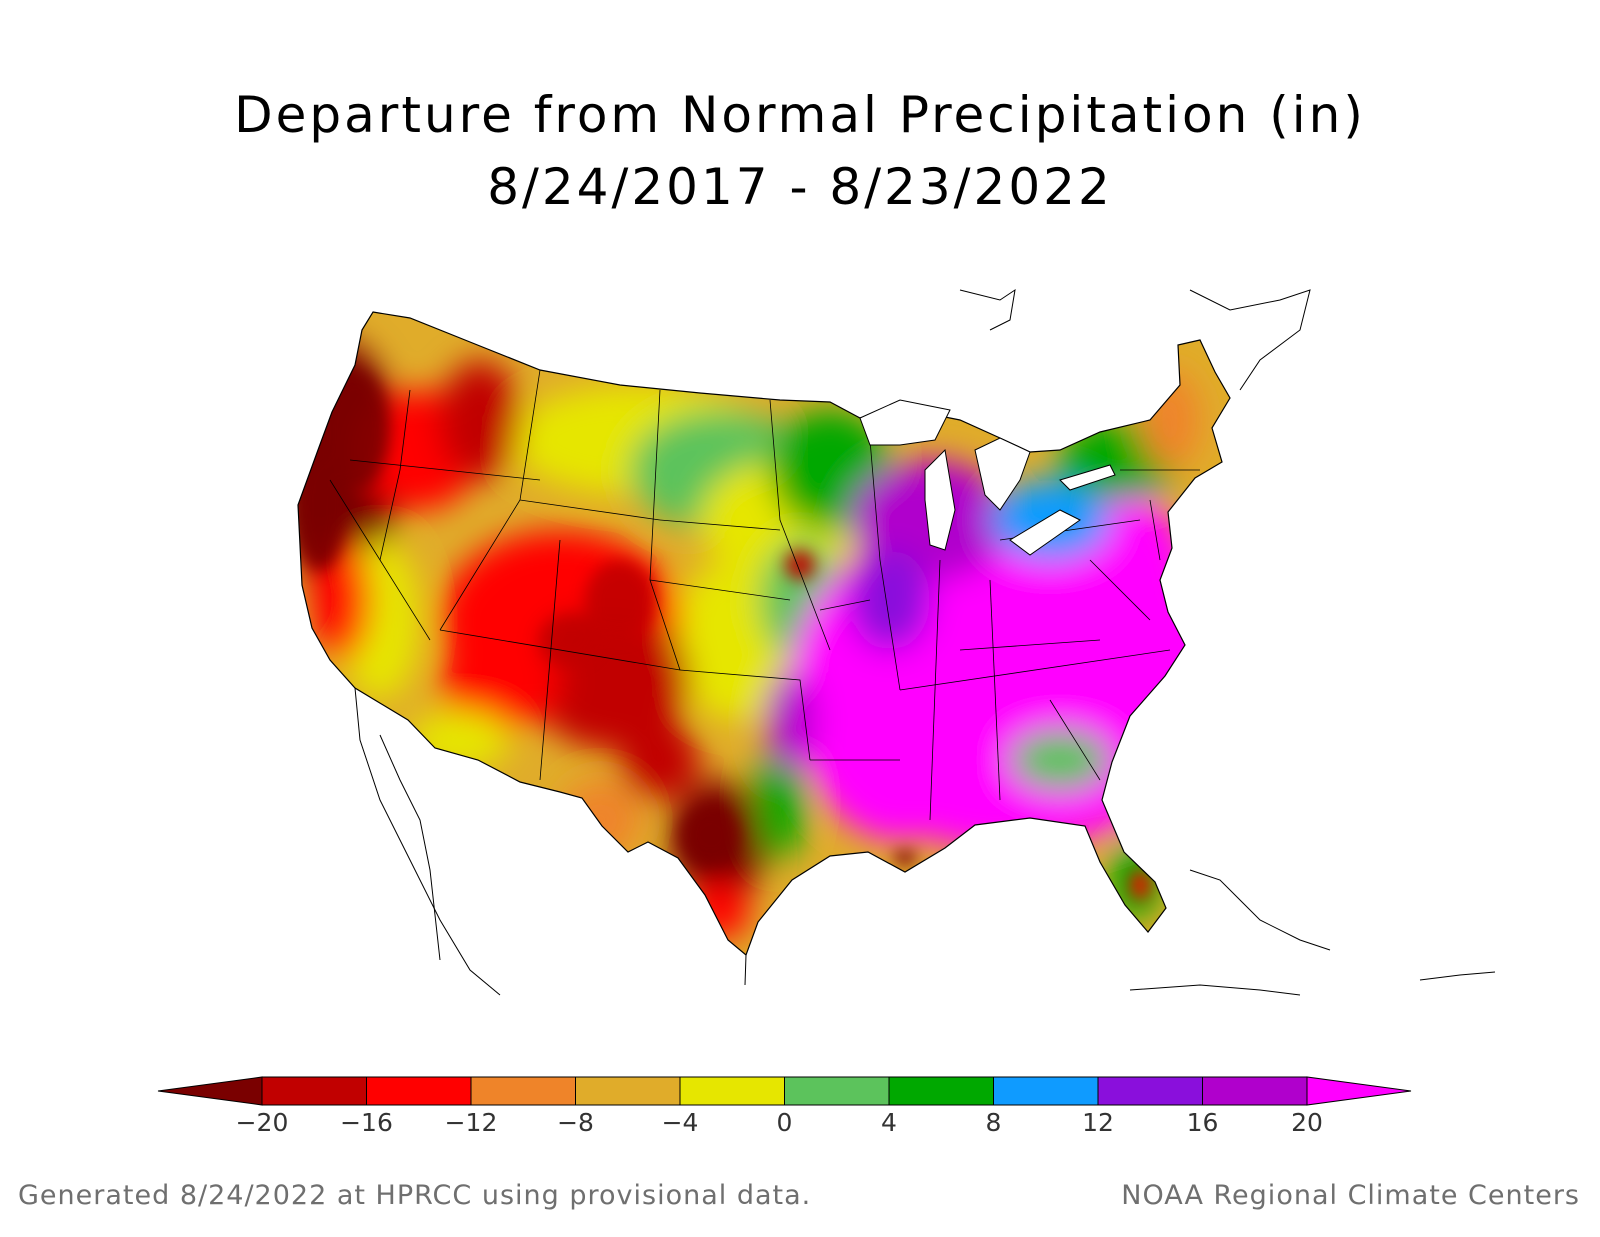 The width and height of the screenshot is (1600, 1237). Describe the element at coordinates (987, 477) in the screenshot. I see `great-lakes` at that location.